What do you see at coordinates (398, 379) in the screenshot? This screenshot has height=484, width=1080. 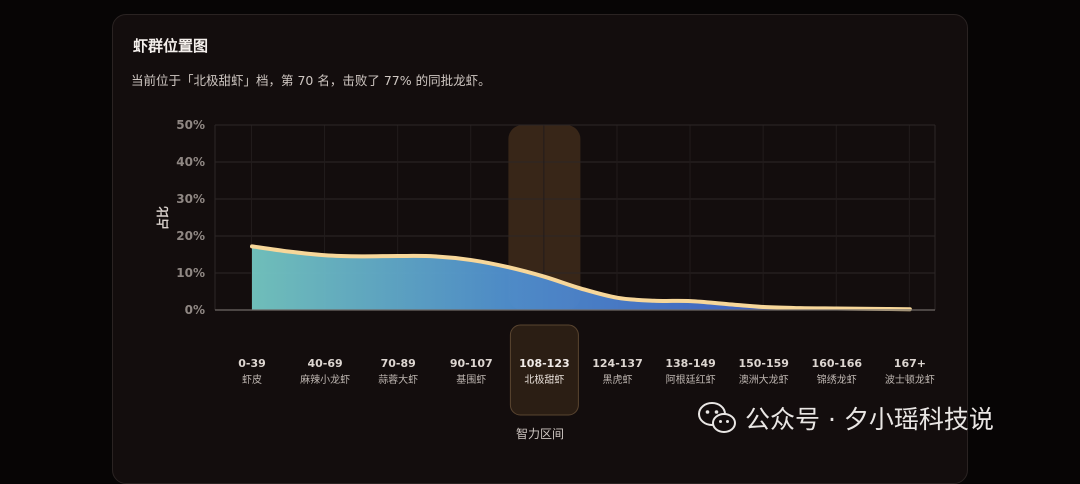 I see `x-tick-name: 蒜蓉大虾` at bounding box center [398, 379].